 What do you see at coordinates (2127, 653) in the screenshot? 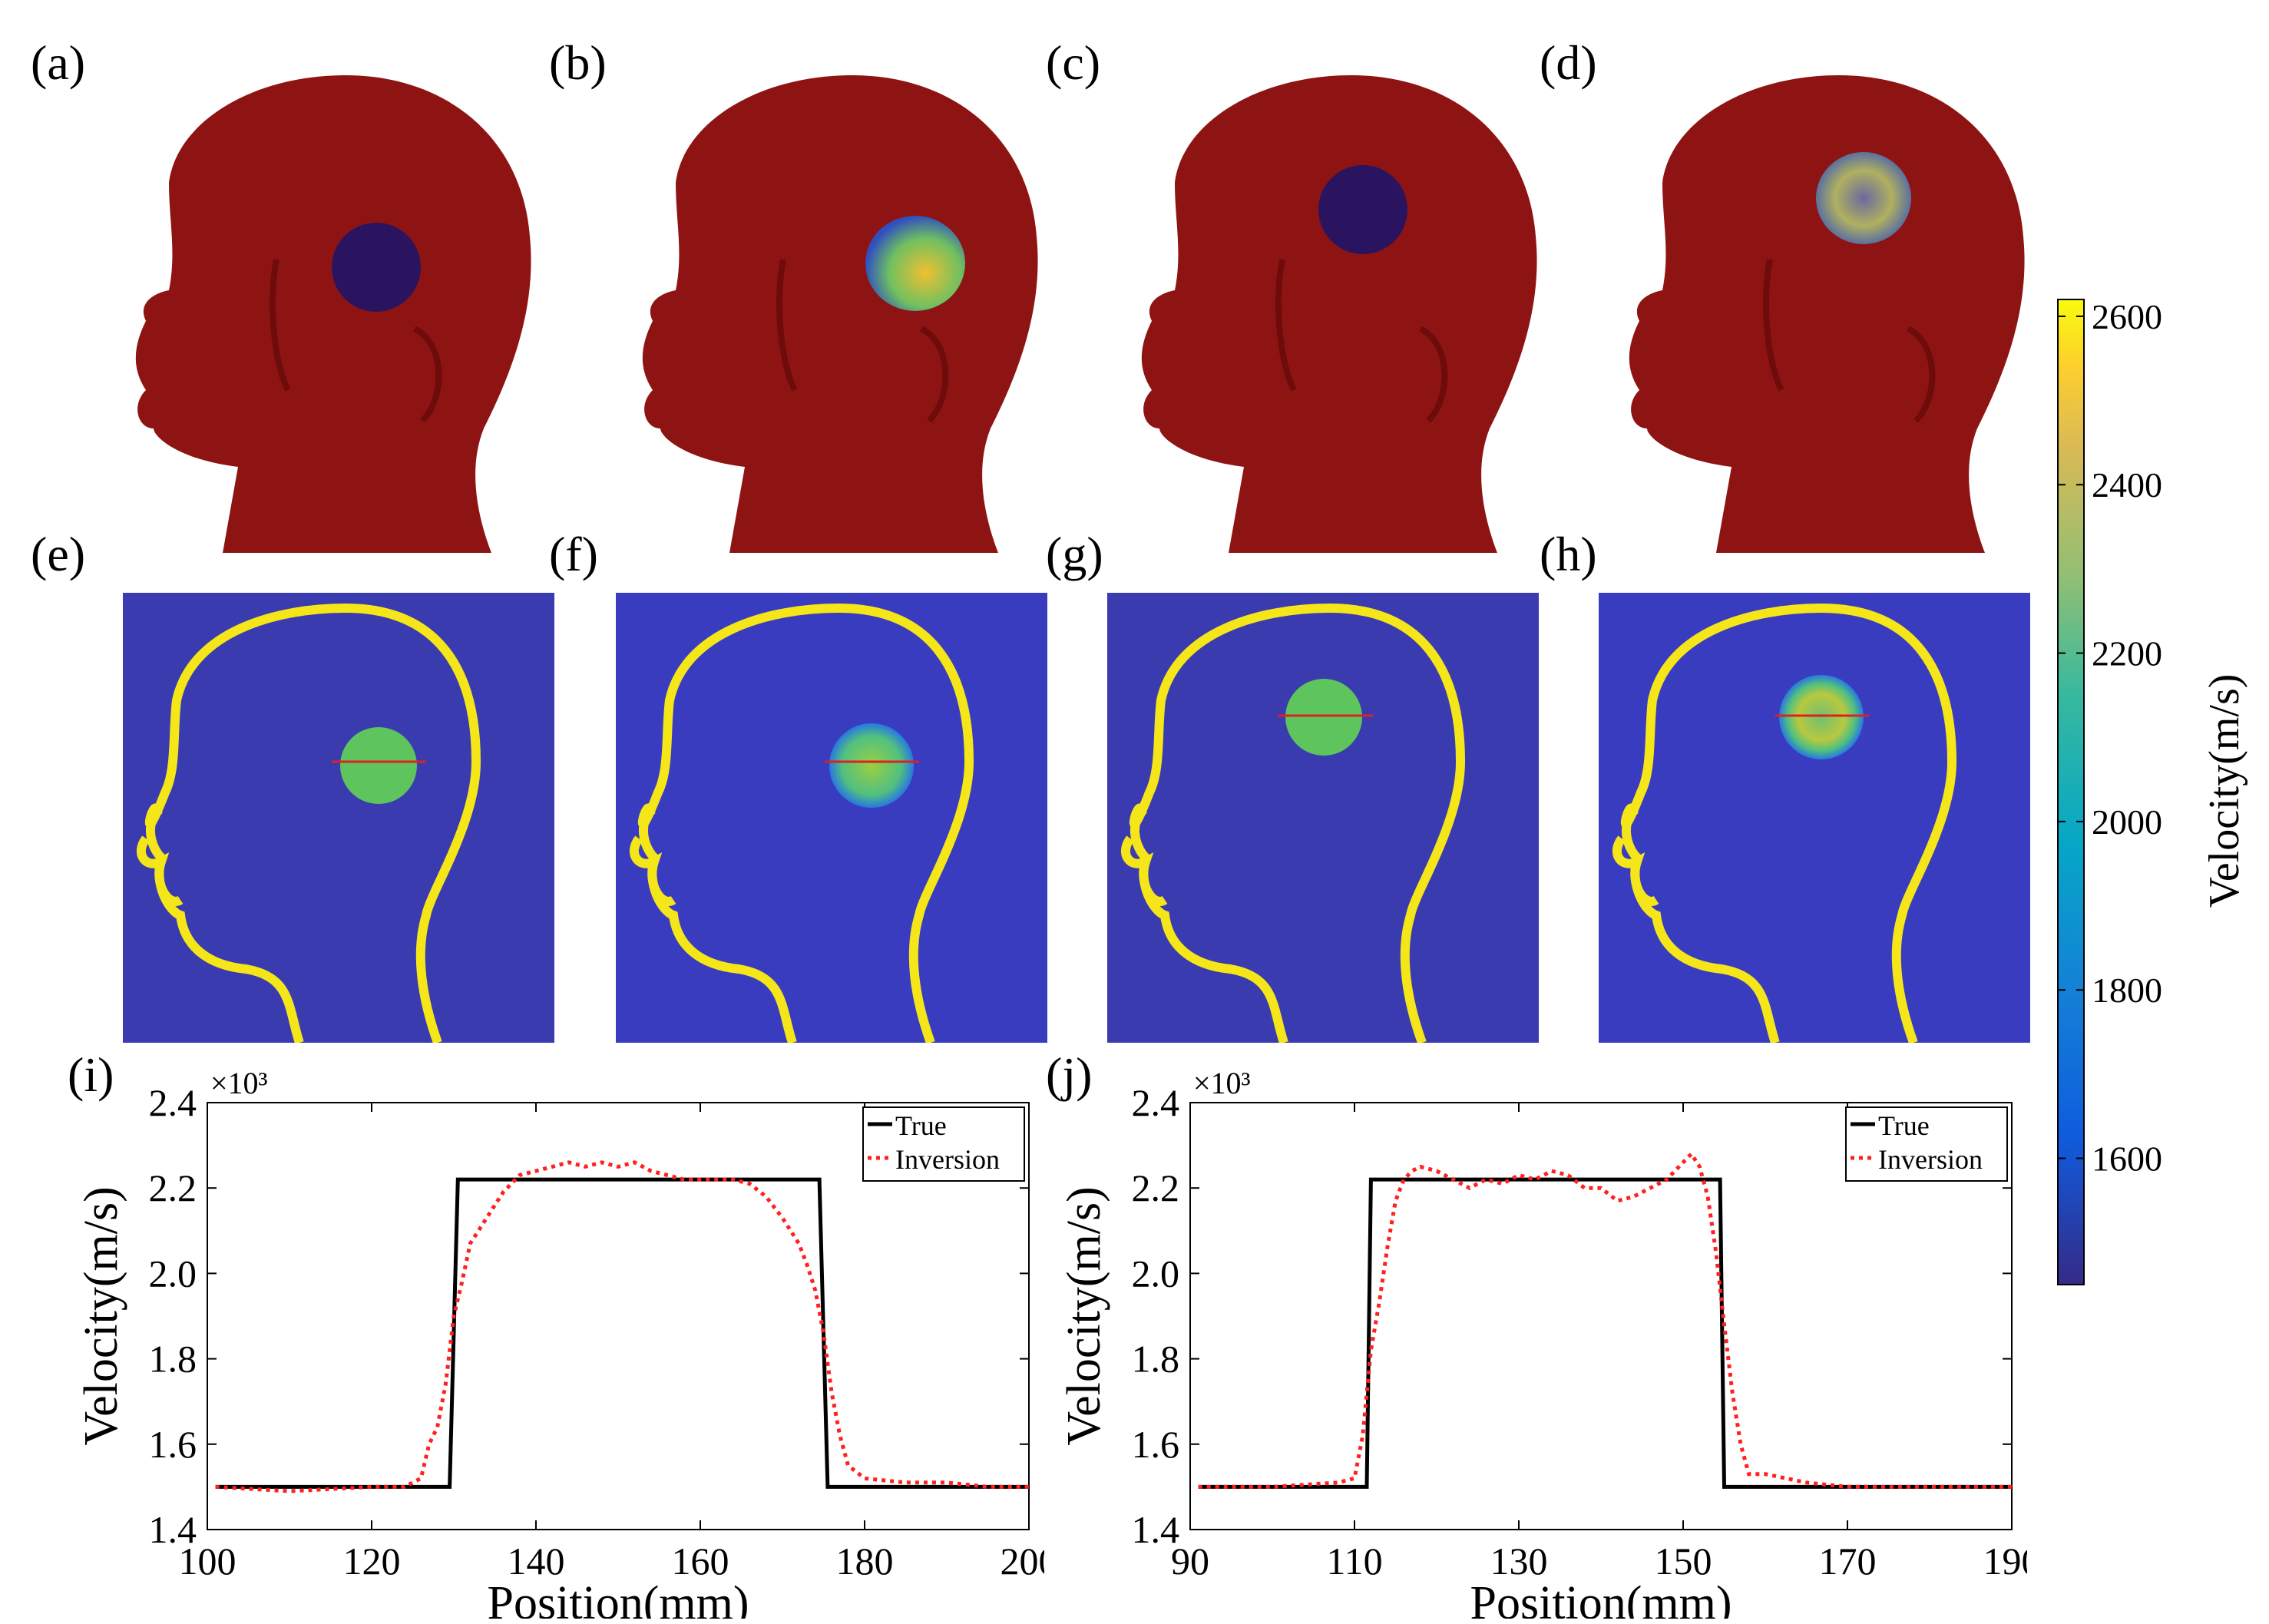
I see `colorbar-tick-label: 2200` at bounding box center [2127, 653].